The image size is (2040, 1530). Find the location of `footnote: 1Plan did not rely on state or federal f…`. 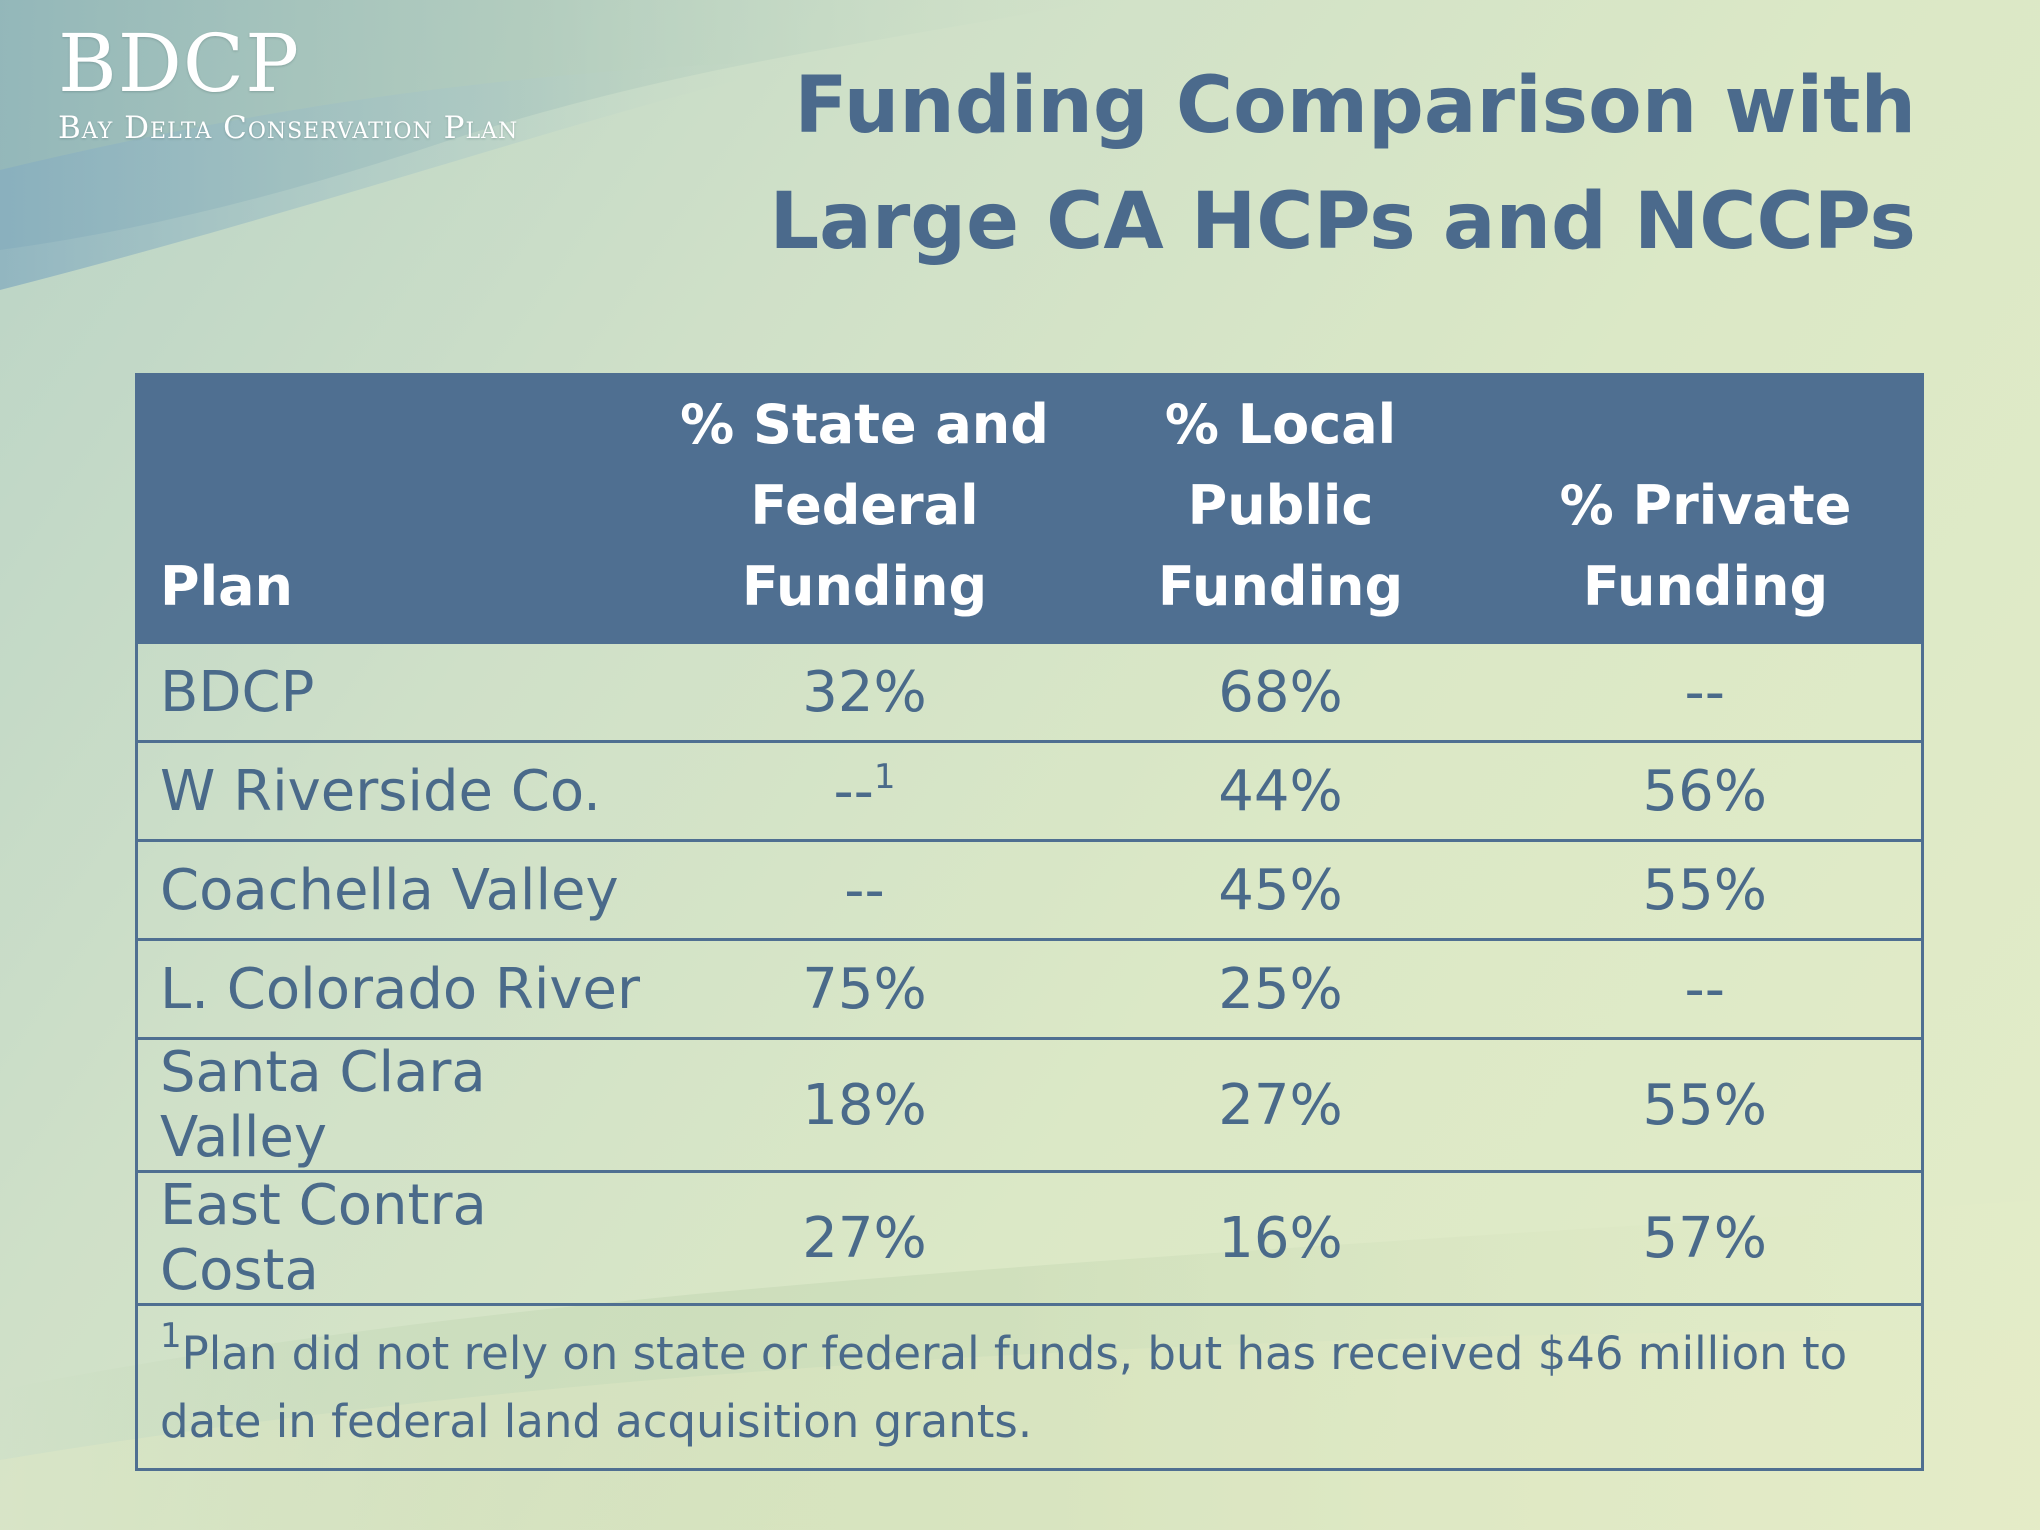

footnote: 1Plan did not rely on state or federal f… is located at coordinates (1029, 1387).